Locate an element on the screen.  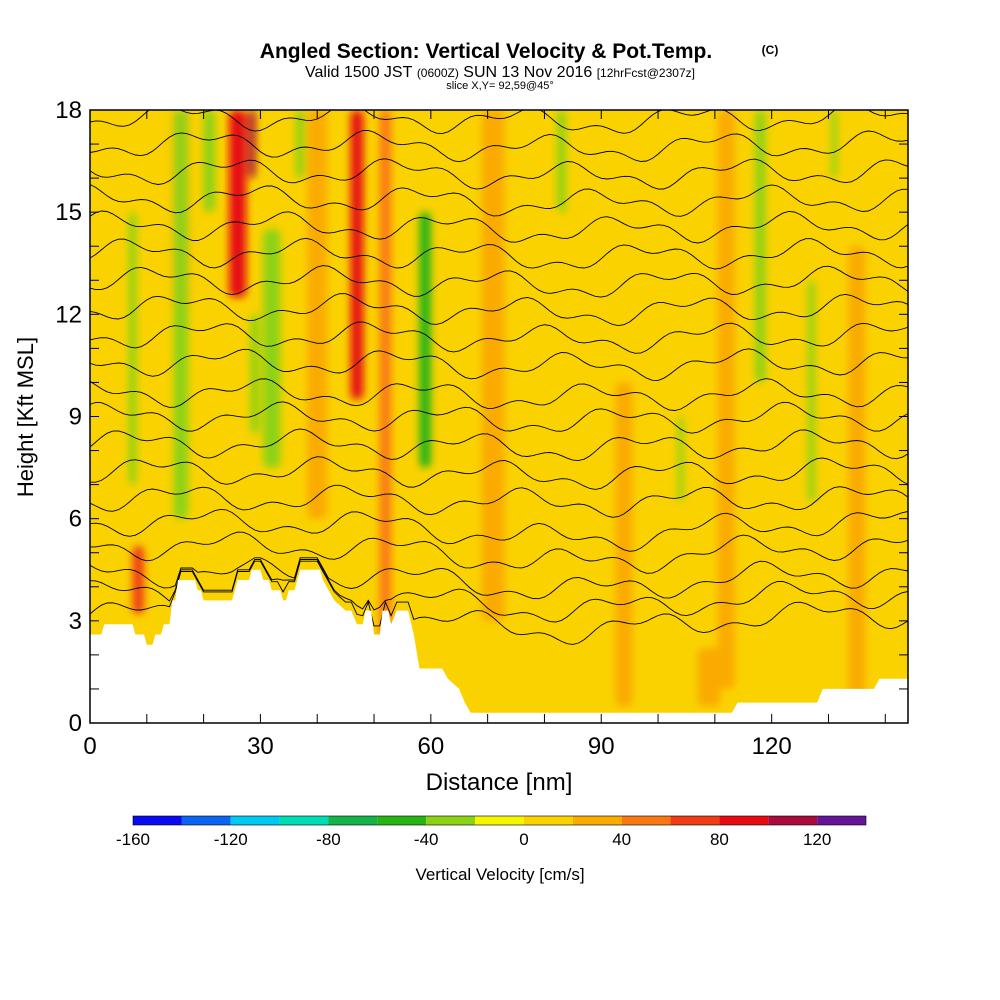
y-tick-label: 6 is located at coordinates (75, 519).